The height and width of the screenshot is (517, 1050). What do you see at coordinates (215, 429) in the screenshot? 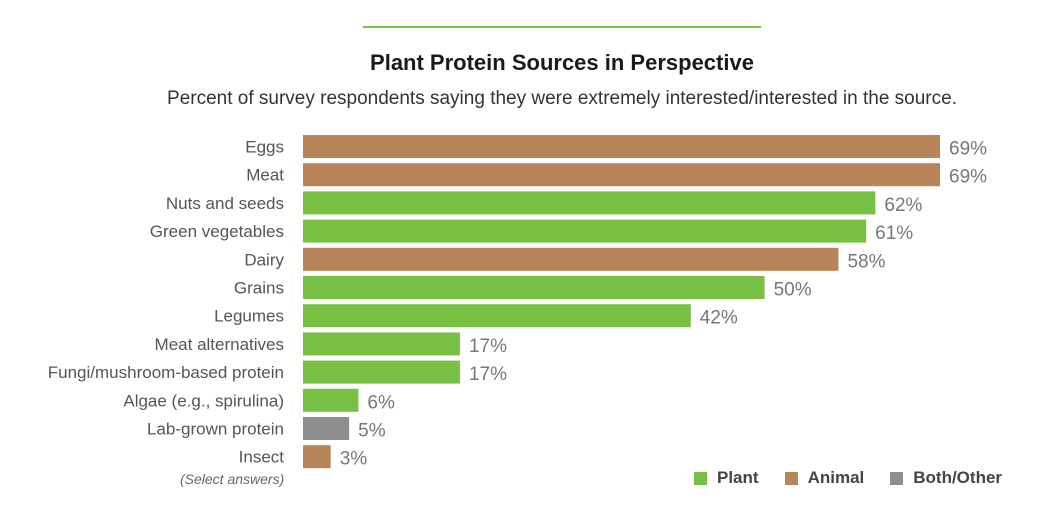
I see `category-label-lab-grown-protein: Lab-grown protein` at bounding box center [215, 429].